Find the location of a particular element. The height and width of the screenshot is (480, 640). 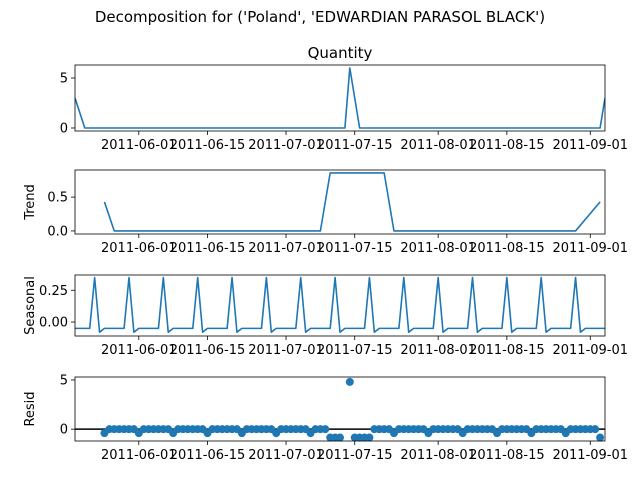

observed-title: Quantity is located at coordinates (340, 53).